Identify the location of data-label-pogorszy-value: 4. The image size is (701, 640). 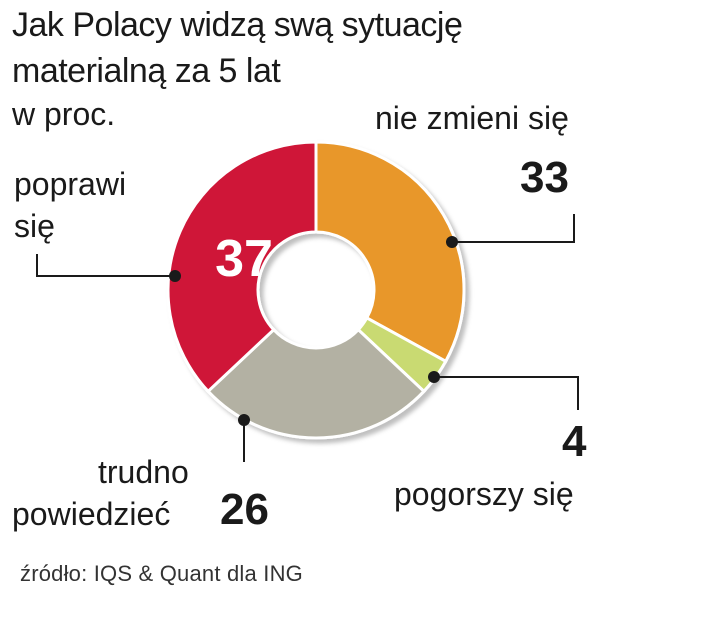
(574, 441).